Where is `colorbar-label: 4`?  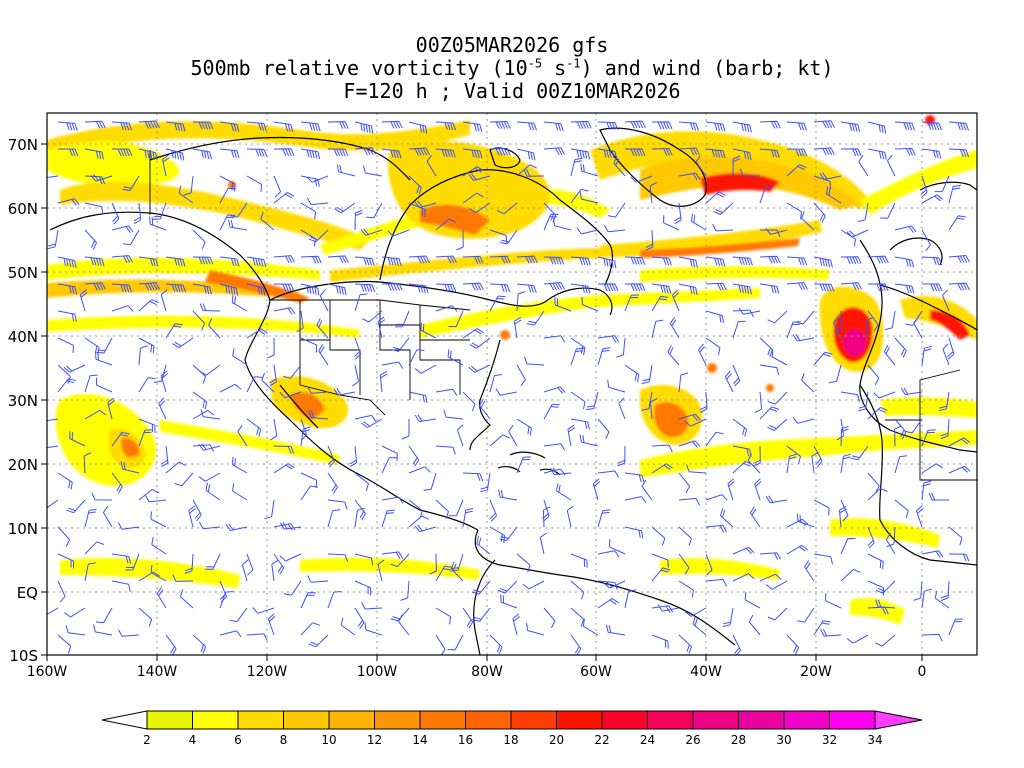 colorbar-label: 4 is located at coordinates (193, 740).